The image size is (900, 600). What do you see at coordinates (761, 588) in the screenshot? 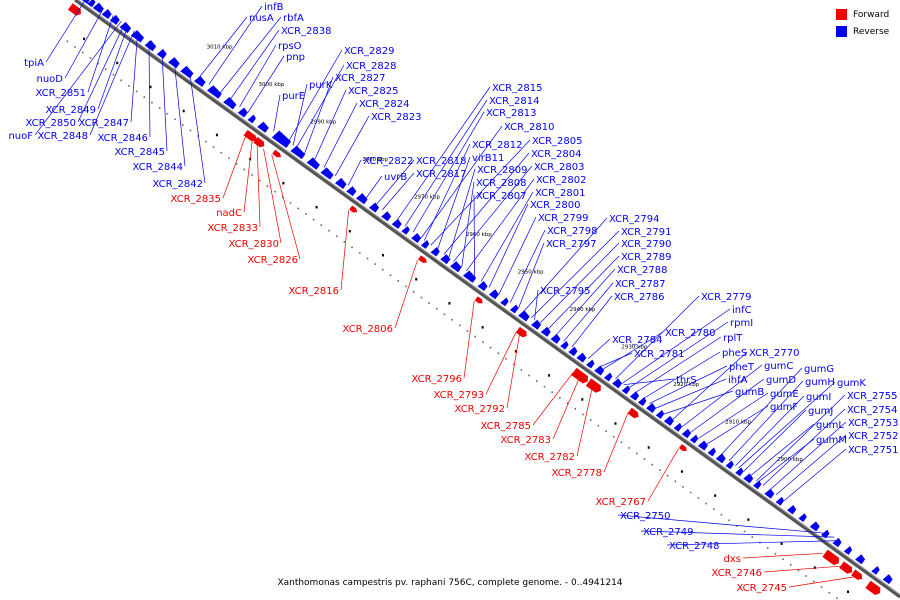
I see `forward-gene-label: XCR_2745` at bounding box center [761, 588].